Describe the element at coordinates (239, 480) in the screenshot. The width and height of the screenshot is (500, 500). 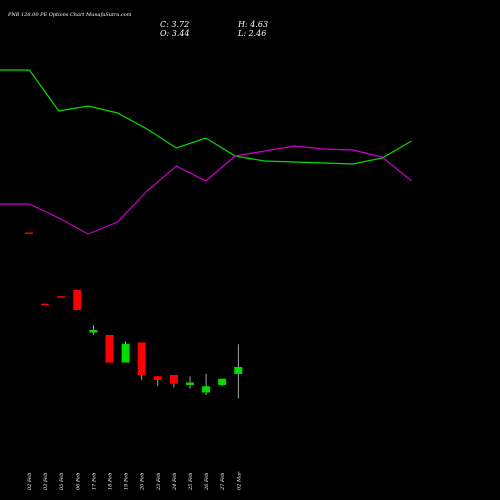
I see `date-tick-label: 02 Mar` at that location.